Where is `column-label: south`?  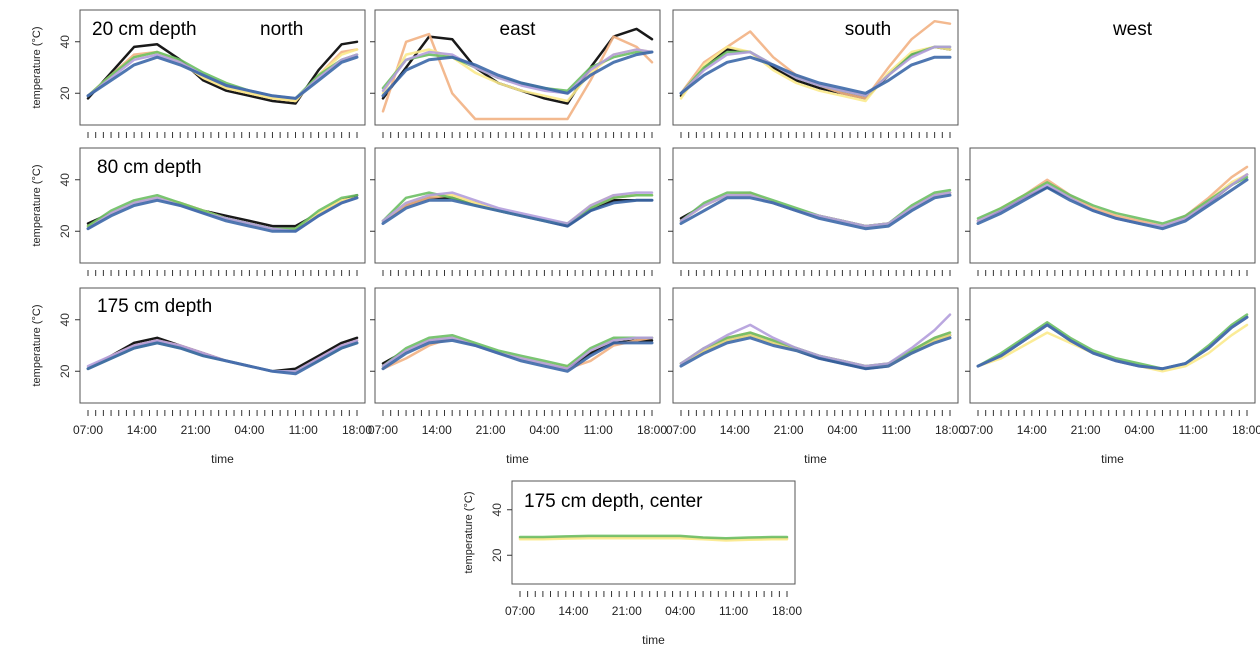
column-label: south is located at coordinates (868, 29).